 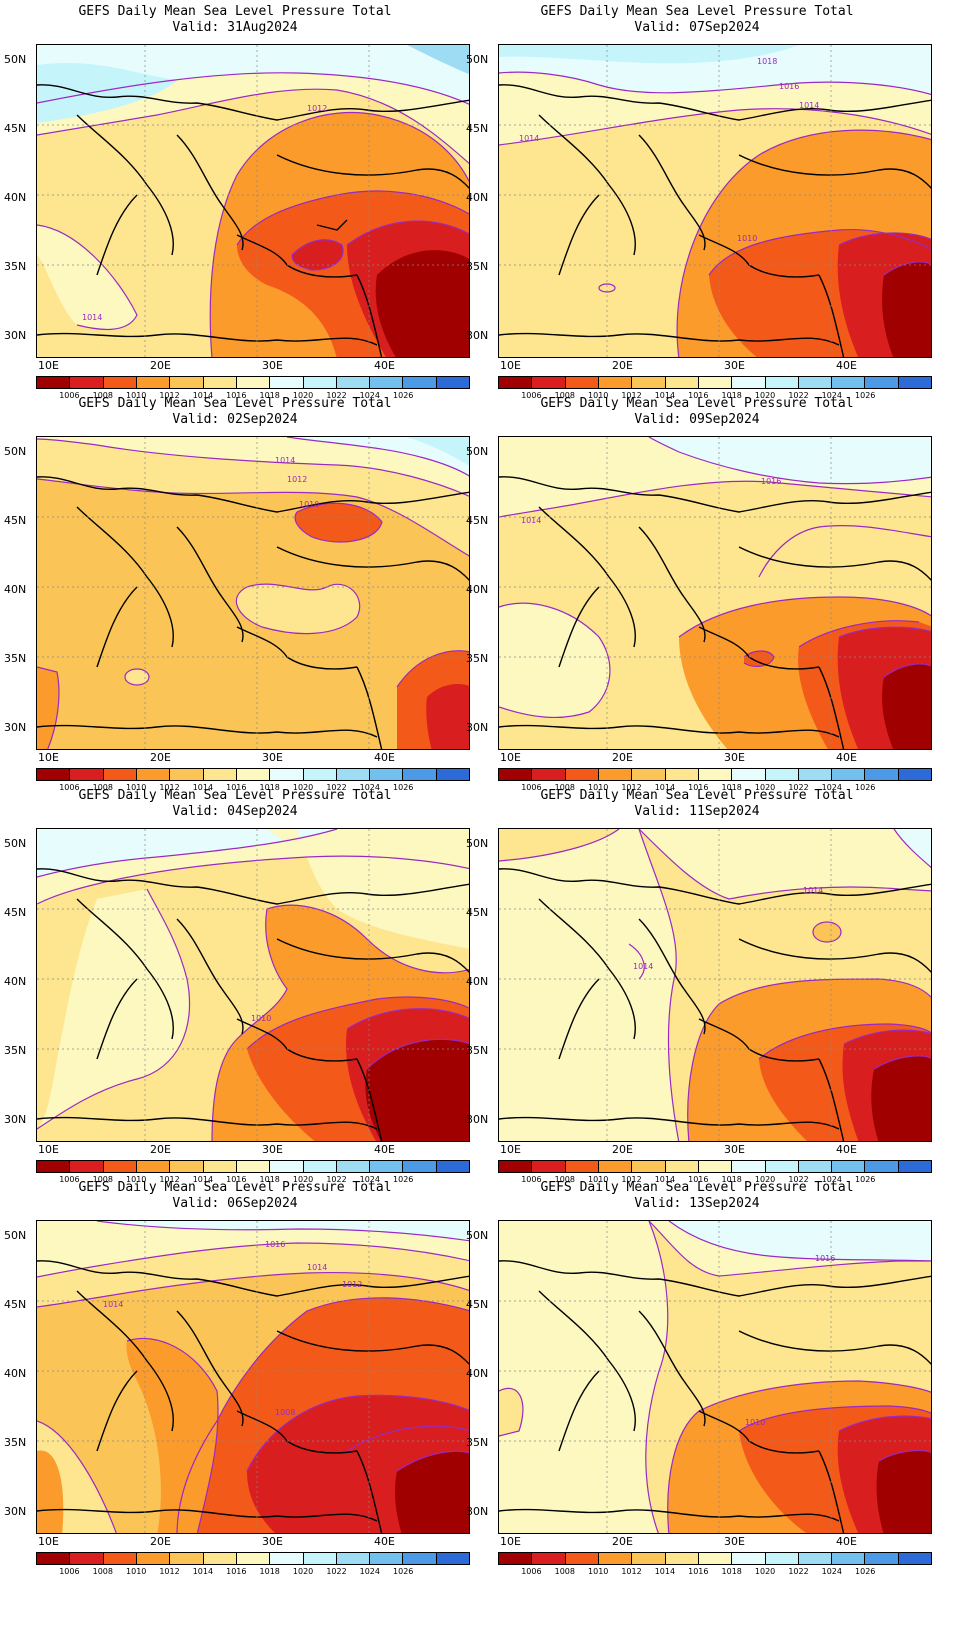 I want to click on lon-label: 10E, so click(x=510, y=1541).